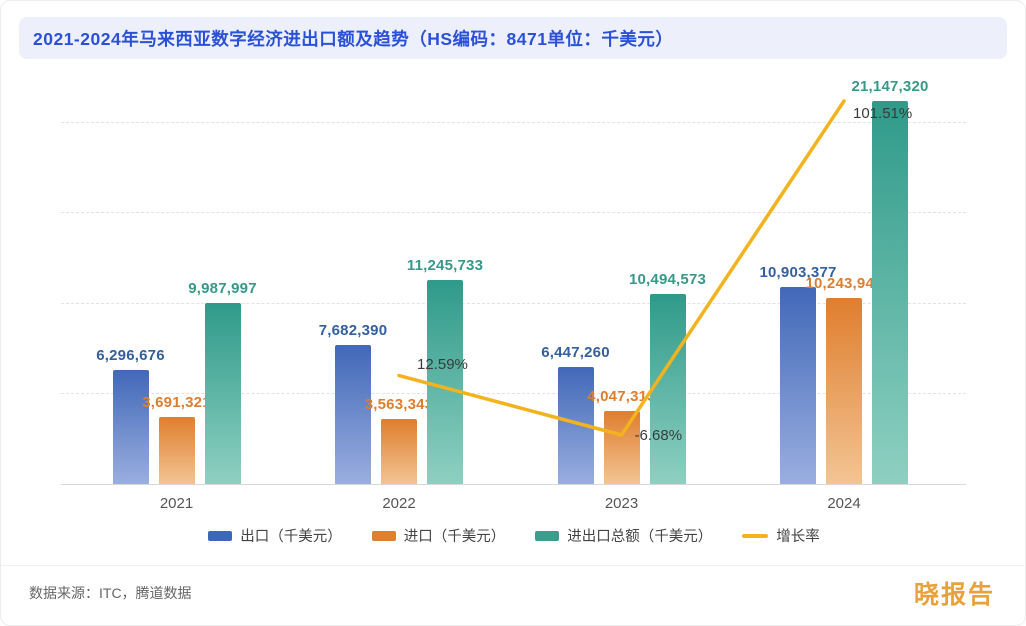  I want to click on legend-label: 增长率, so click(798, 537).